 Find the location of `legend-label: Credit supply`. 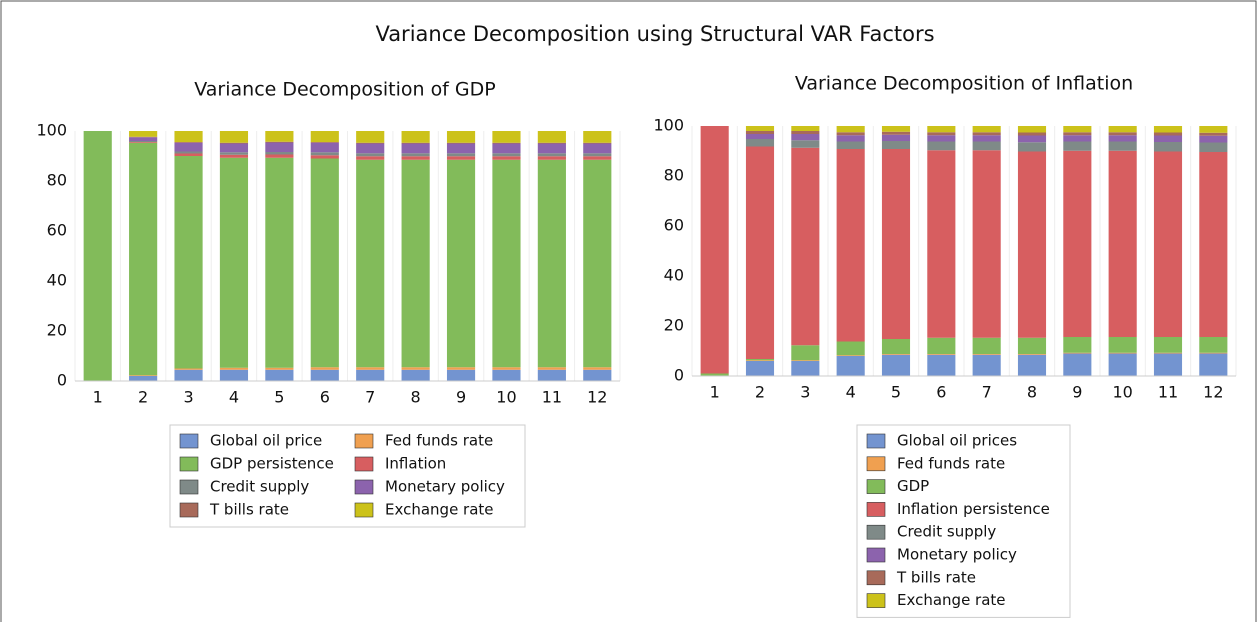

legend-label: Credit supply is located at coordinates (259, 487).